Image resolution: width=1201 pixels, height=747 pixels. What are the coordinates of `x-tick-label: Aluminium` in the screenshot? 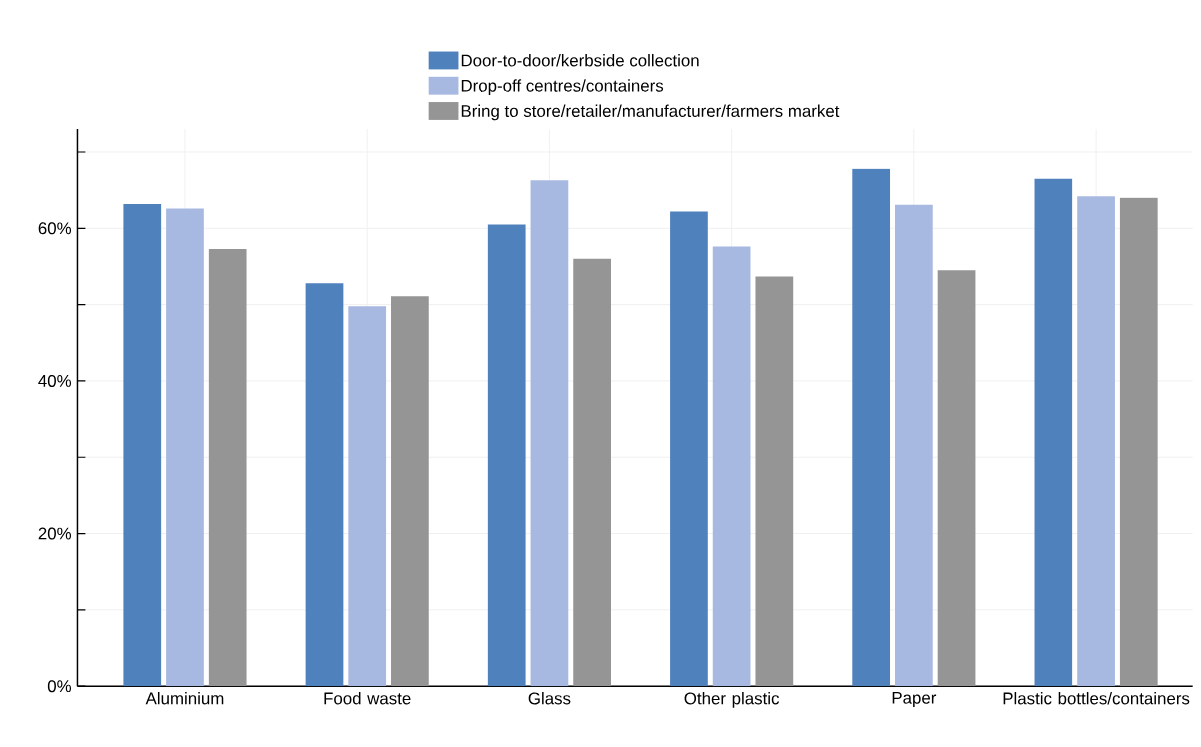 It's located at (184, 698).